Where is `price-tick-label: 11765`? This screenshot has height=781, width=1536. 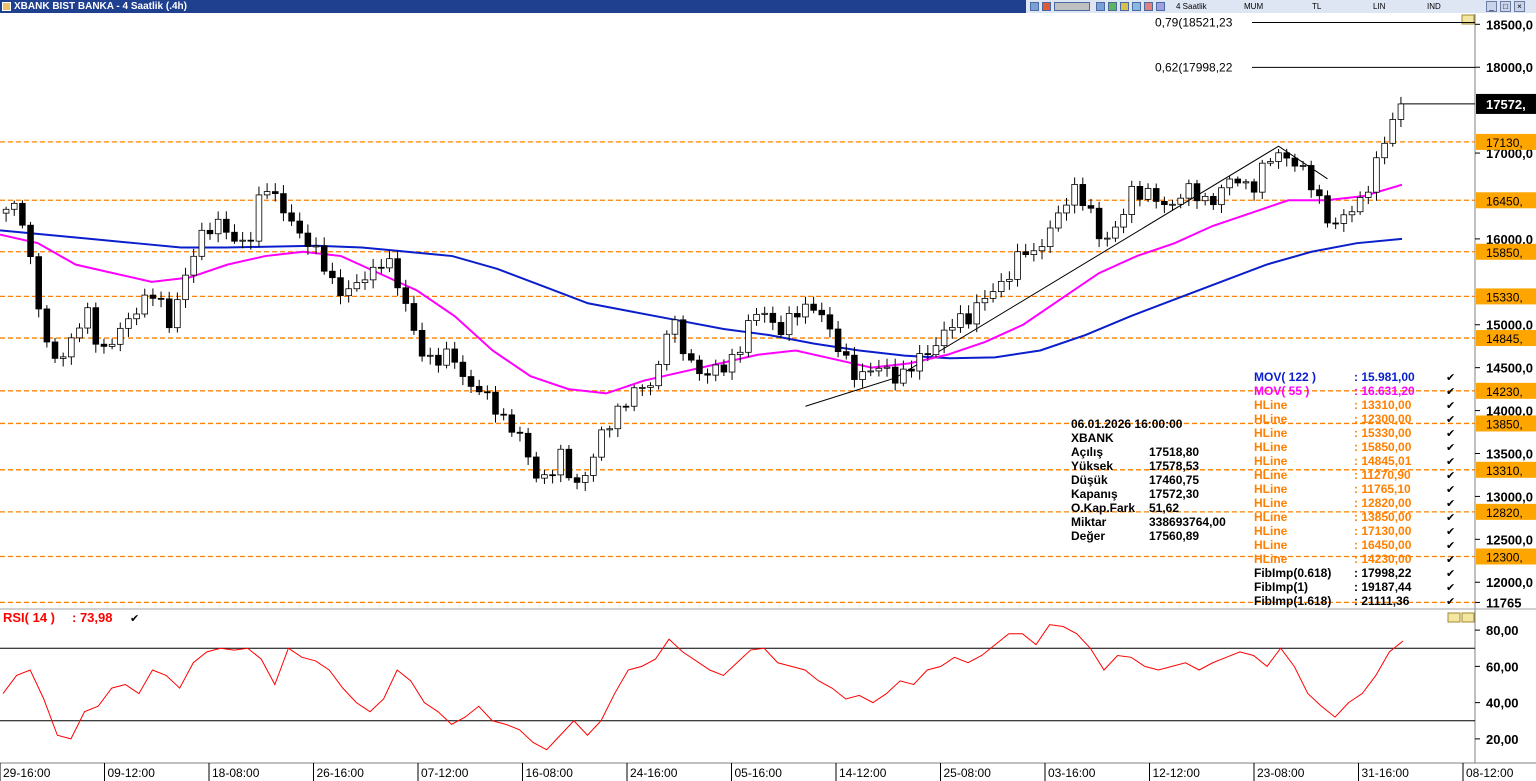 price-tick-label: 11765 is located at coordinates (1503, 602).